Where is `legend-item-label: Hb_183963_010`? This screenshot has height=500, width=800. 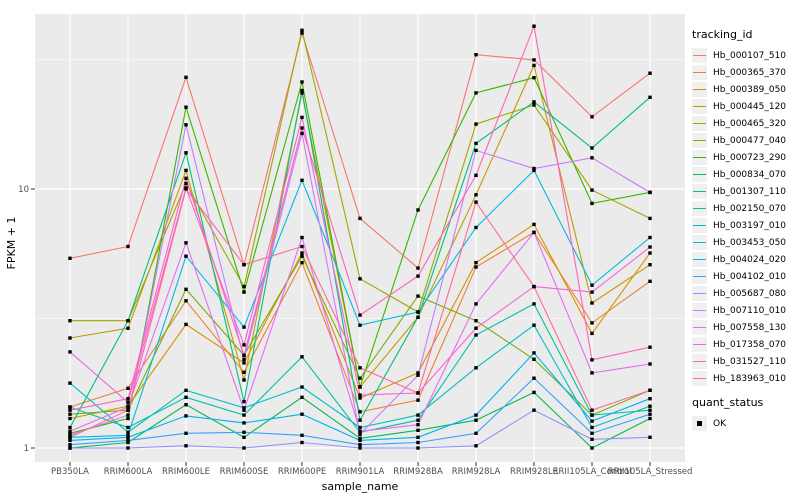
legend-item-label: Hb_183963_010 is located at coordinates (750, 378).